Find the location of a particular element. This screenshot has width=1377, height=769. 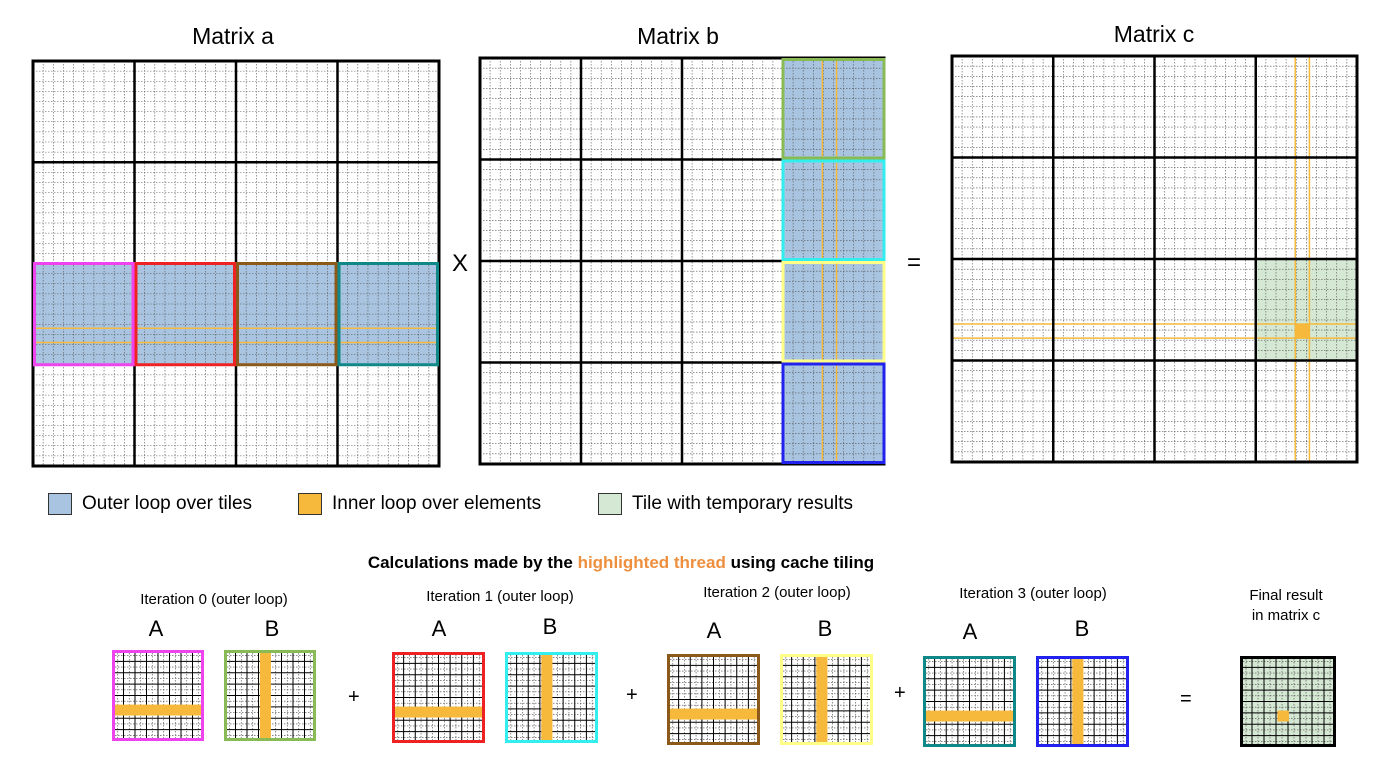

iteration-2-title: Iteration 2 (outer loop) is located at coordinates (777, 592).